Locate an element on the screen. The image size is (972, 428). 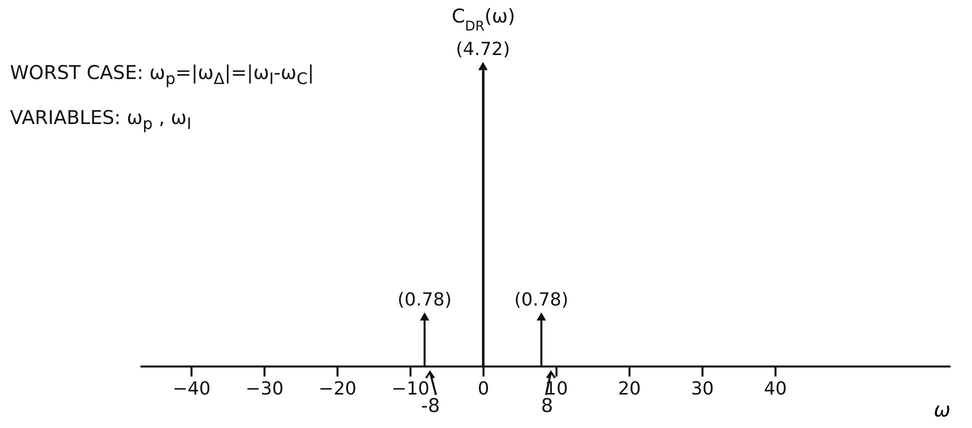
x-axis-title: ω is located at coordinates (942, 410).